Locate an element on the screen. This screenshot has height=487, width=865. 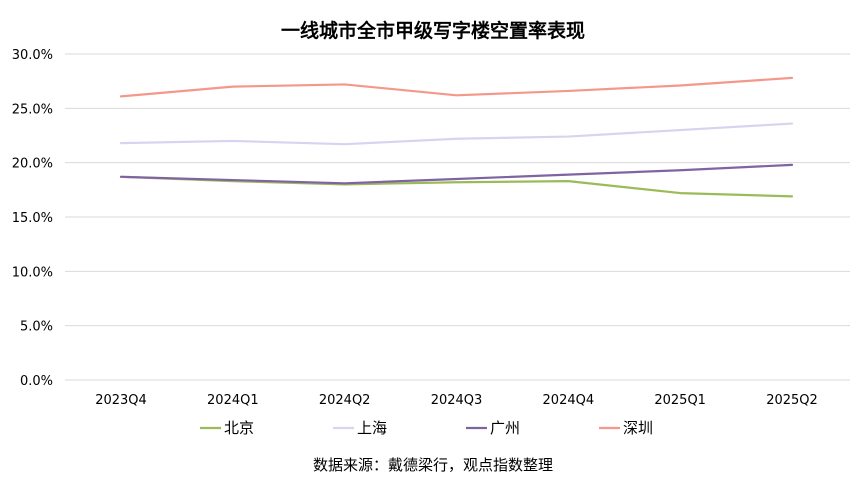
y-tick-label: 10.0% is located at coordinates (32, 272).